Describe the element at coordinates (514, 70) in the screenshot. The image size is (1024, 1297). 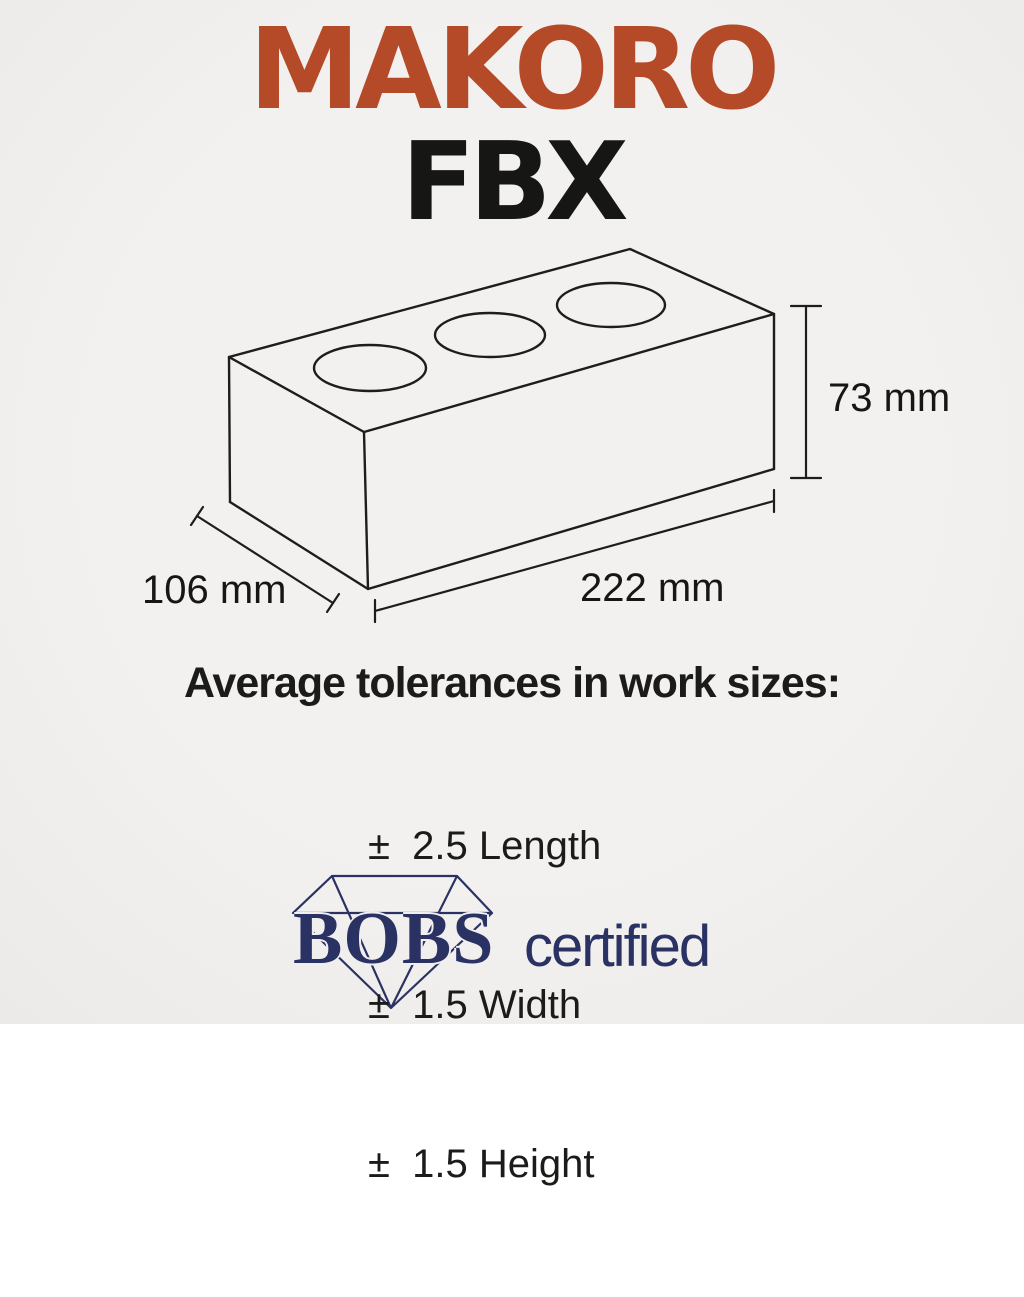
I see `brand-title: MAKORO` at that location.